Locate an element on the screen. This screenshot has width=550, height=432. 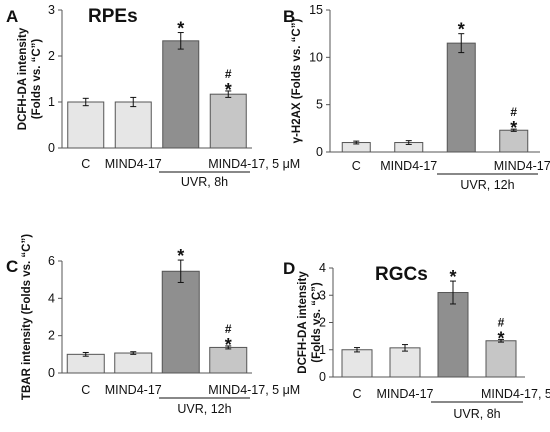
panel-letter: A is located at coordinates (12, 16).